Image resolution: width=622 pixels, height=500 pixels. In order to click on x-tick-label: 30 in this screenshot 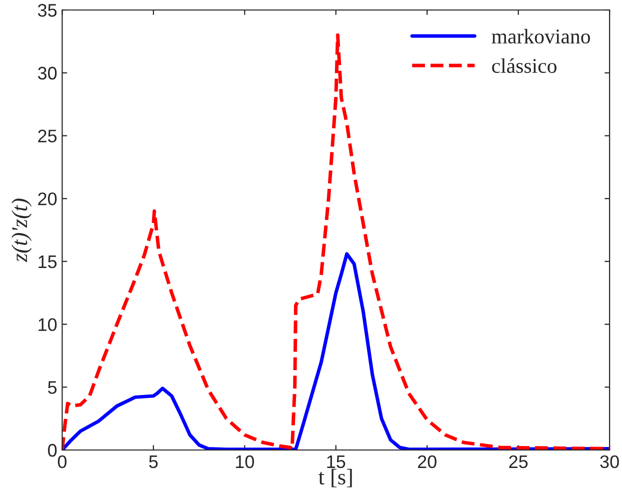, I will do `click(609, 461)`.